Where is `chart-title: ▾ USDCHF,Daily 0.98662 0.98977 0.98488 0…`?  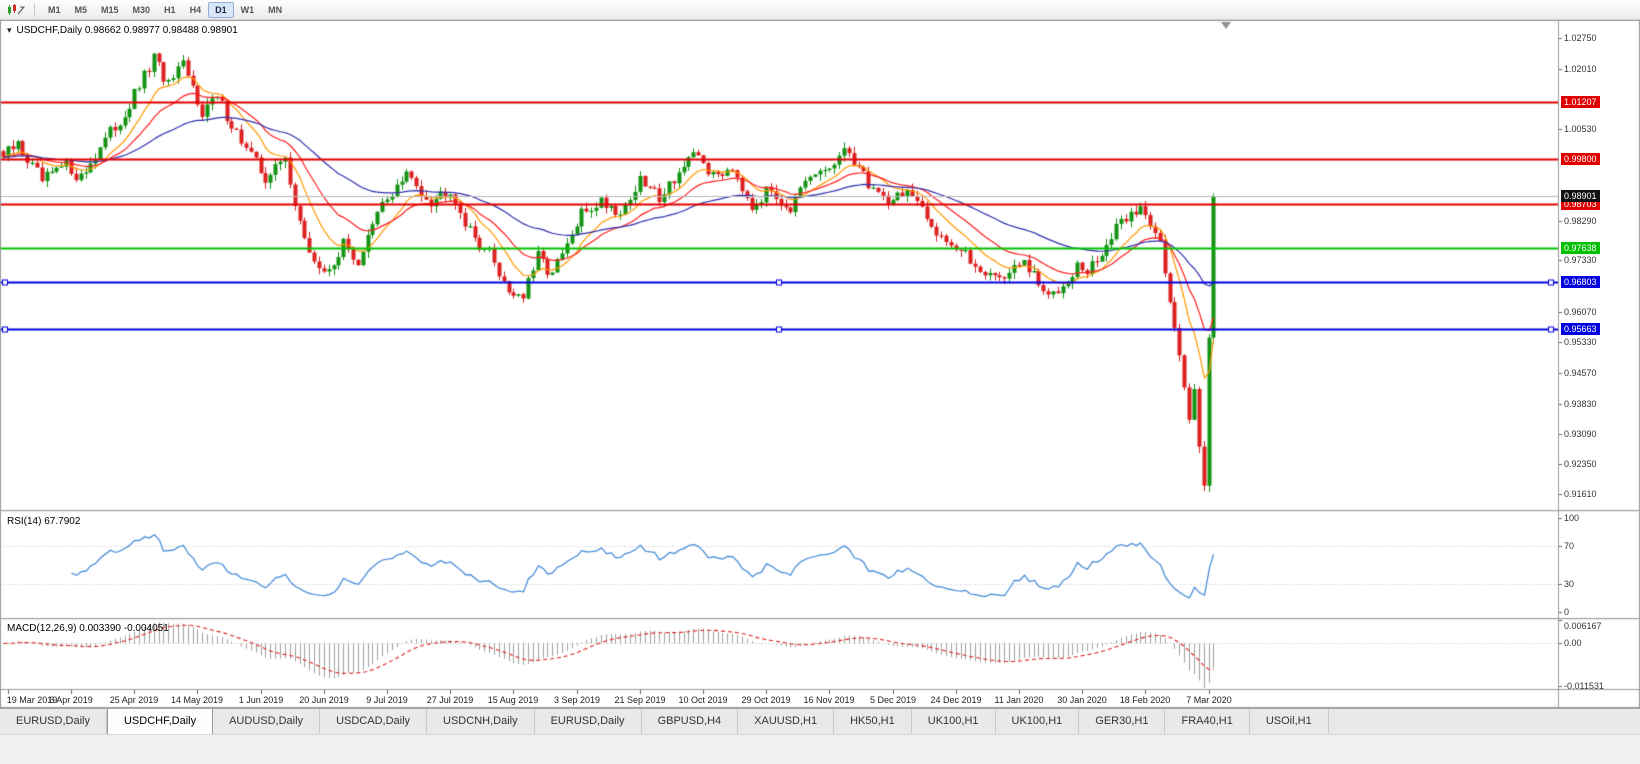
chart-title: ▾ USDCHF,Daily 0.98662 0.98977 0.98488 0… is located at coordinates (122, 30).